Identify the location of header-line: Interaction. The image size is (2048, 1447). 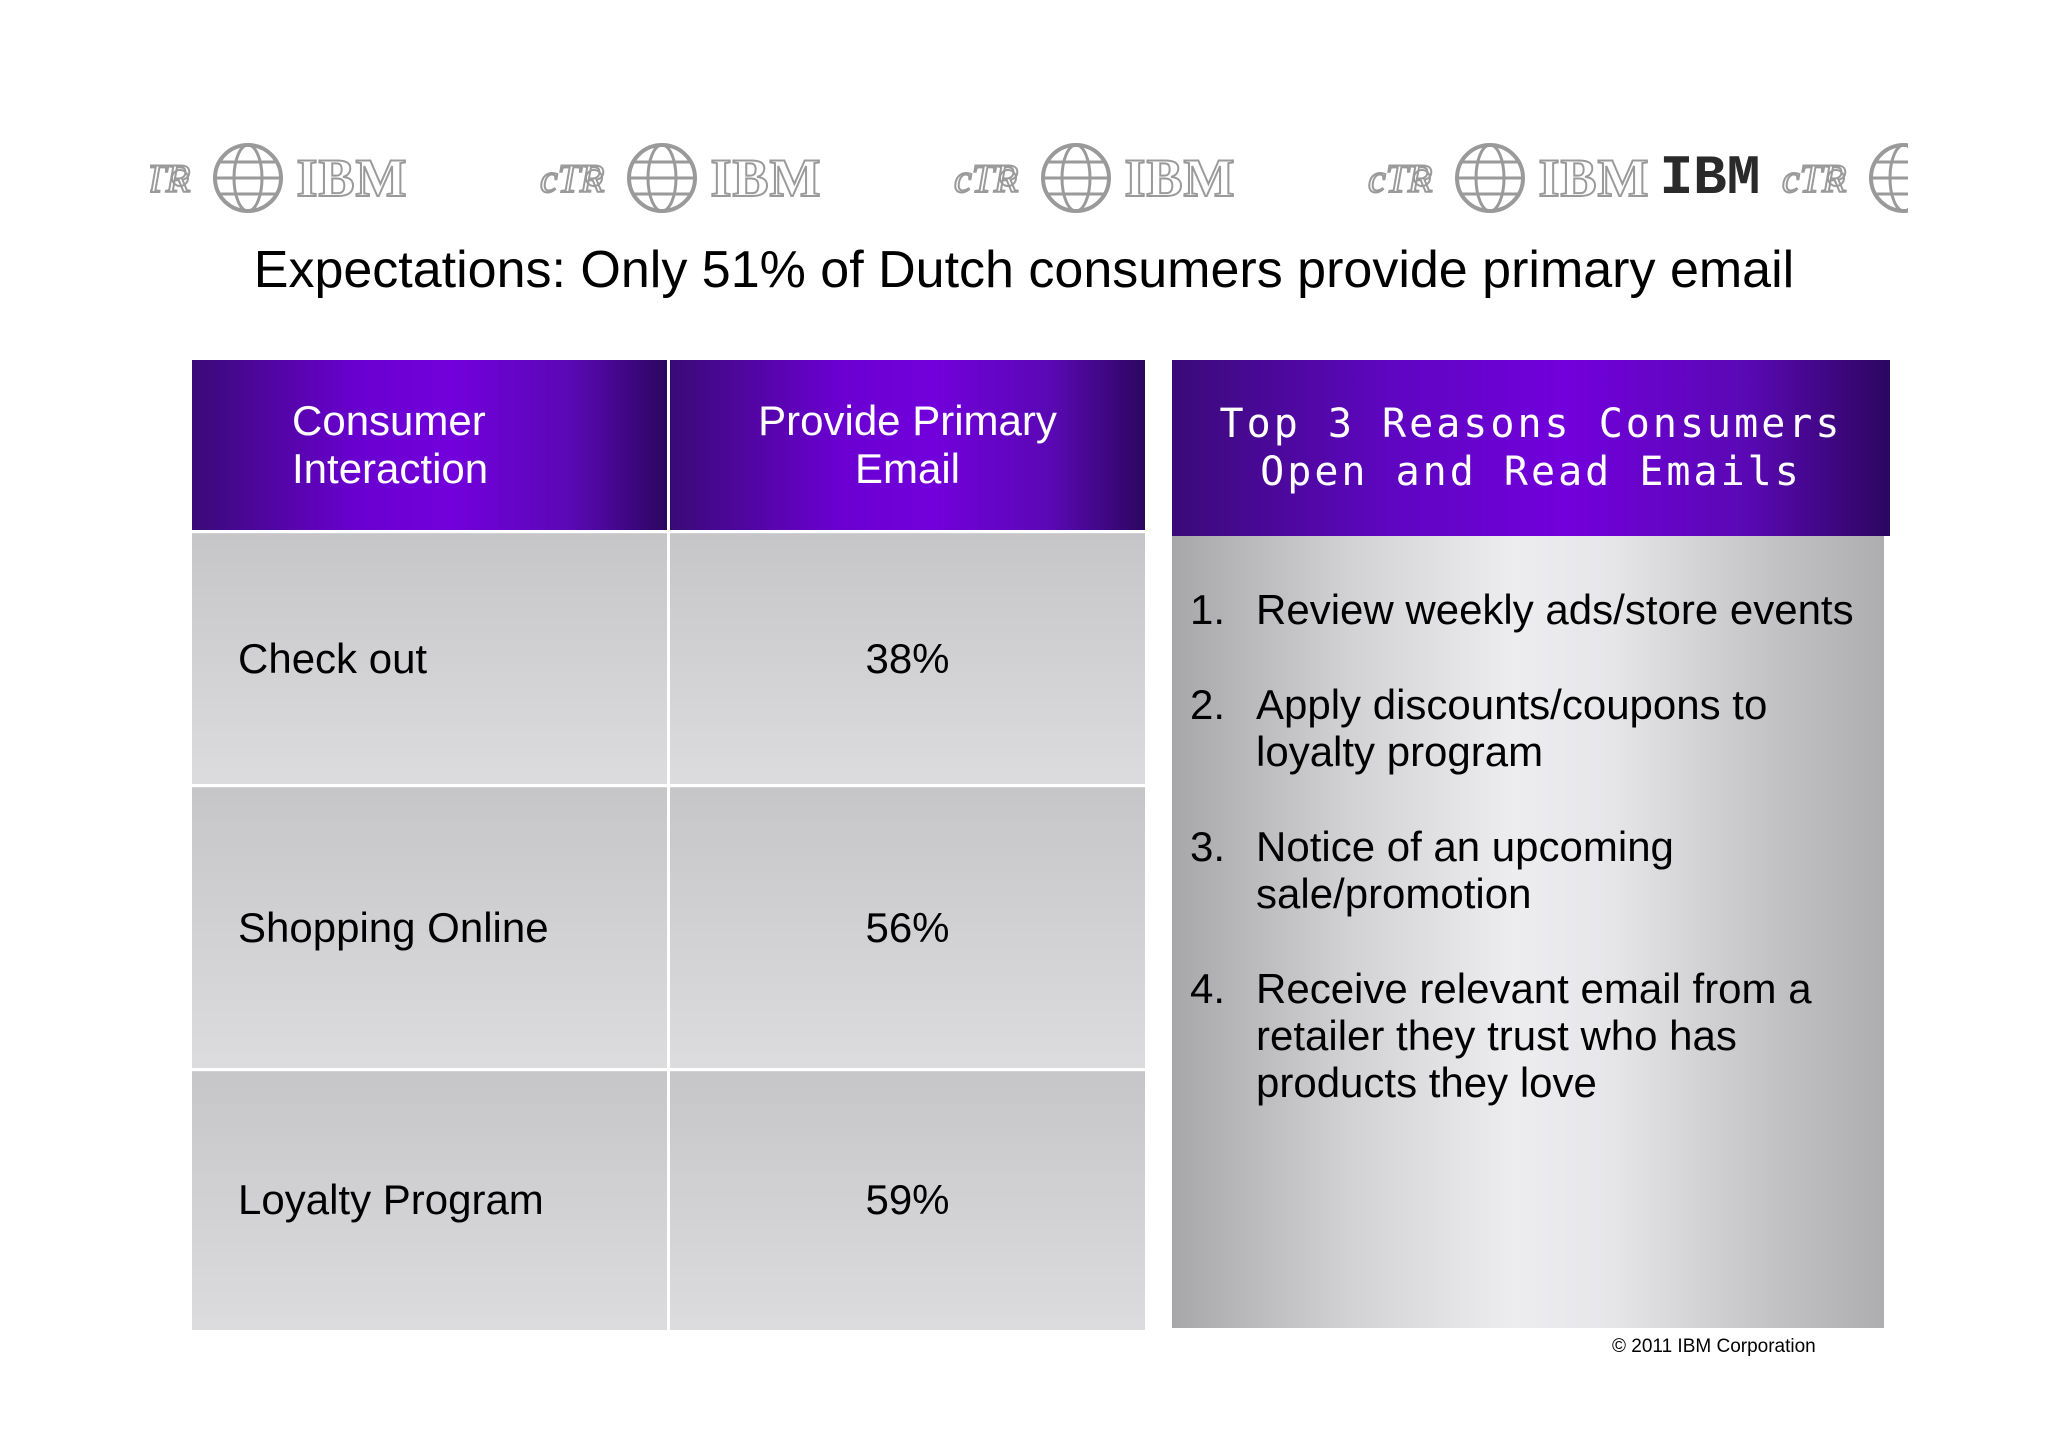
(390, 468).